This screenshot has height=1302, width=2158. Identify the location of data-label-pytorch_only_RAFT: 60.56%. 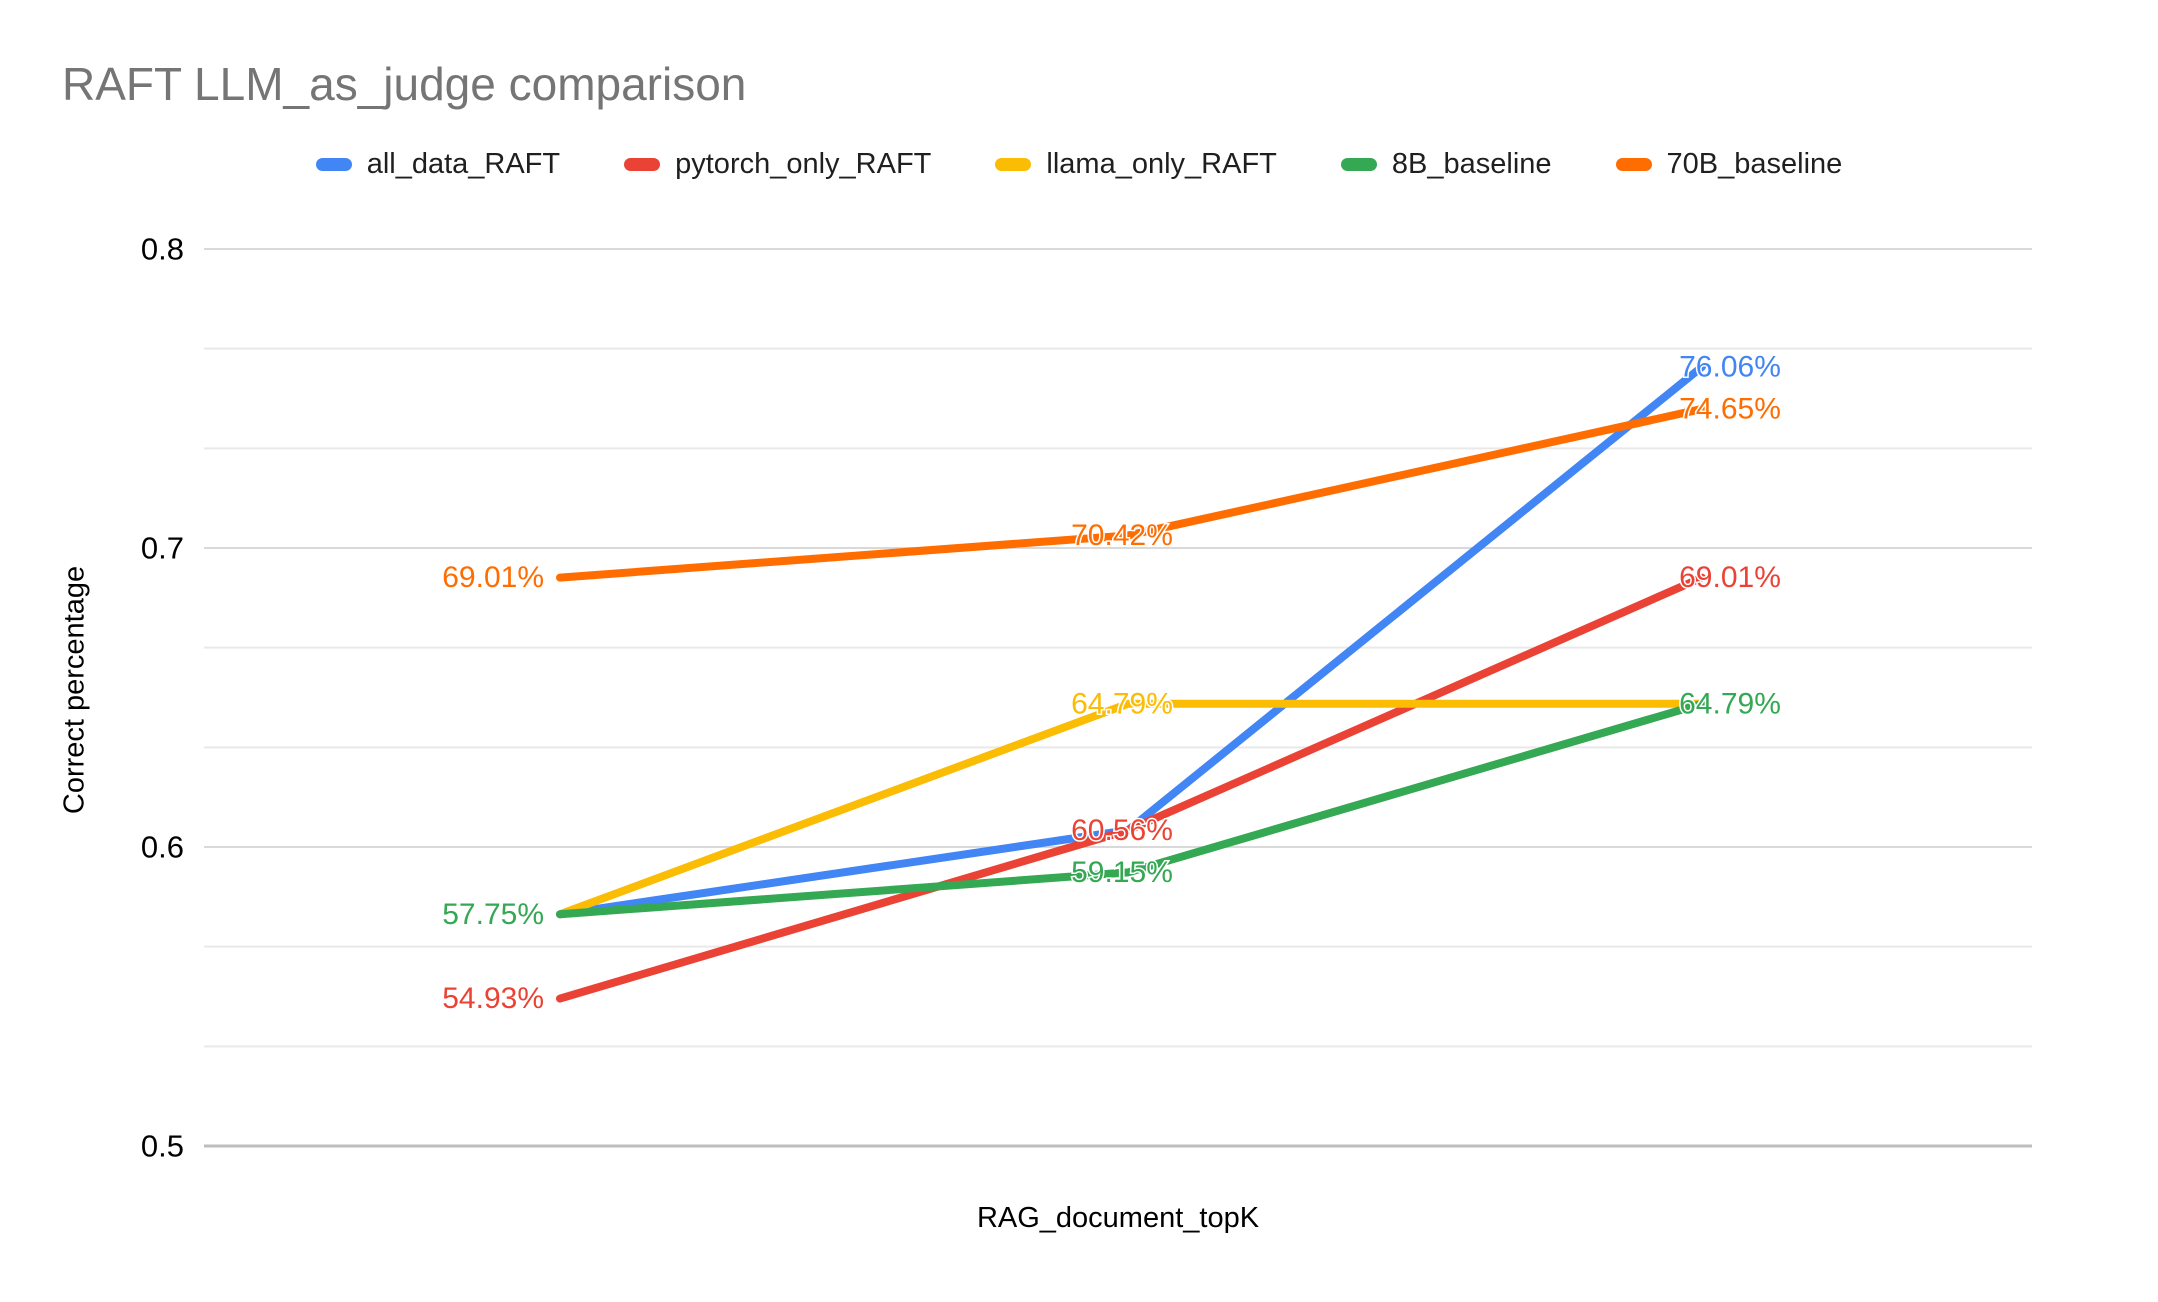
(1122, 830).